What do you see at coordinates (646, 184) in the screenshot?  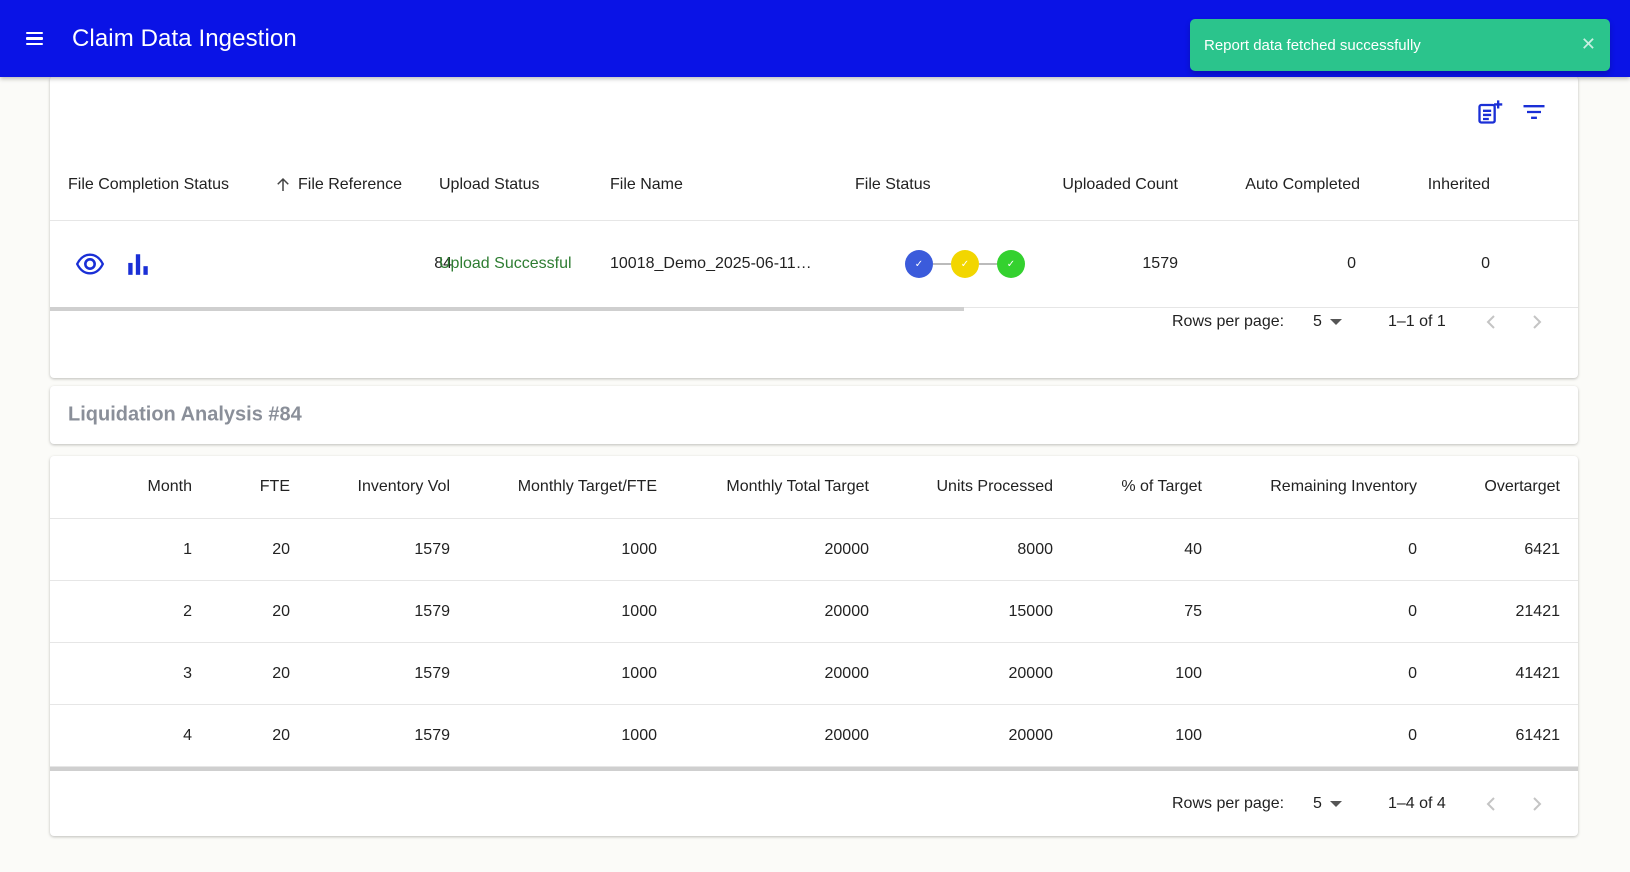 I see `col-file-name: File Name` at bounding box center [646, 184].